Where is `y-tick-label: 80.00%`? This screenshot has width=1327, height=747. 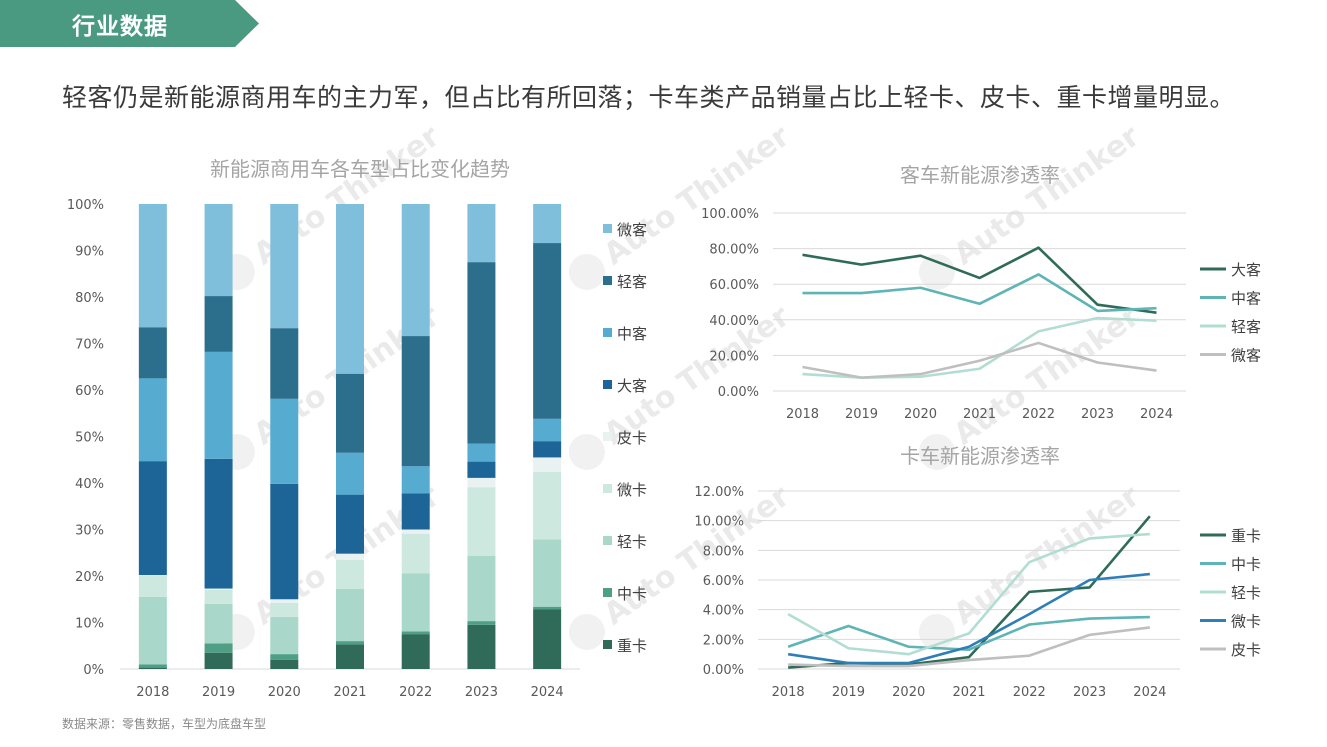
y-tick-label: 80.00% is located at coordinates (734, 250).